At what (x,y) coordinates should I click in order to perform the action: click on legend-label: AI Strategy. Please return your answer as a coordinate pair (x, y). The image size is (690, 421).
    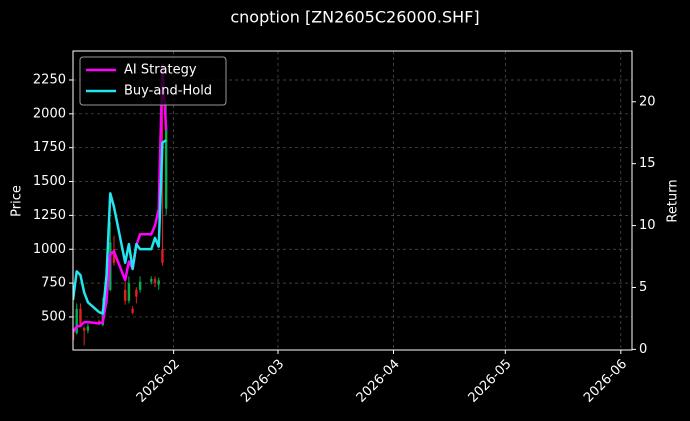
    Looking at the image, I should click on (160, 70).